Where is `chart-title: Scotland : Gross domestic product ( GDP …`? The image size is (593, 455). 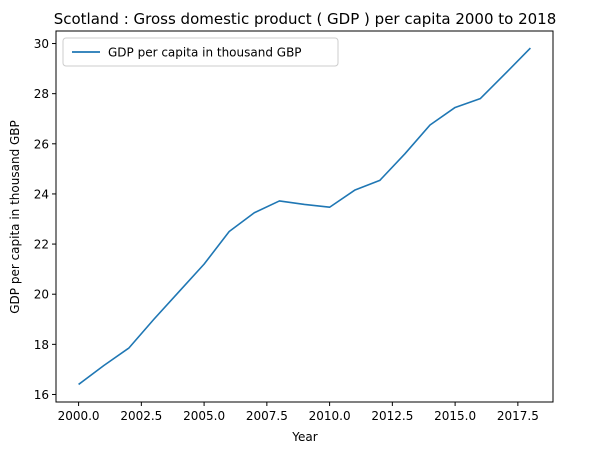 chart-title: Scotland : Gross domestic product ( GDP … is located at coordinates (305, 19).